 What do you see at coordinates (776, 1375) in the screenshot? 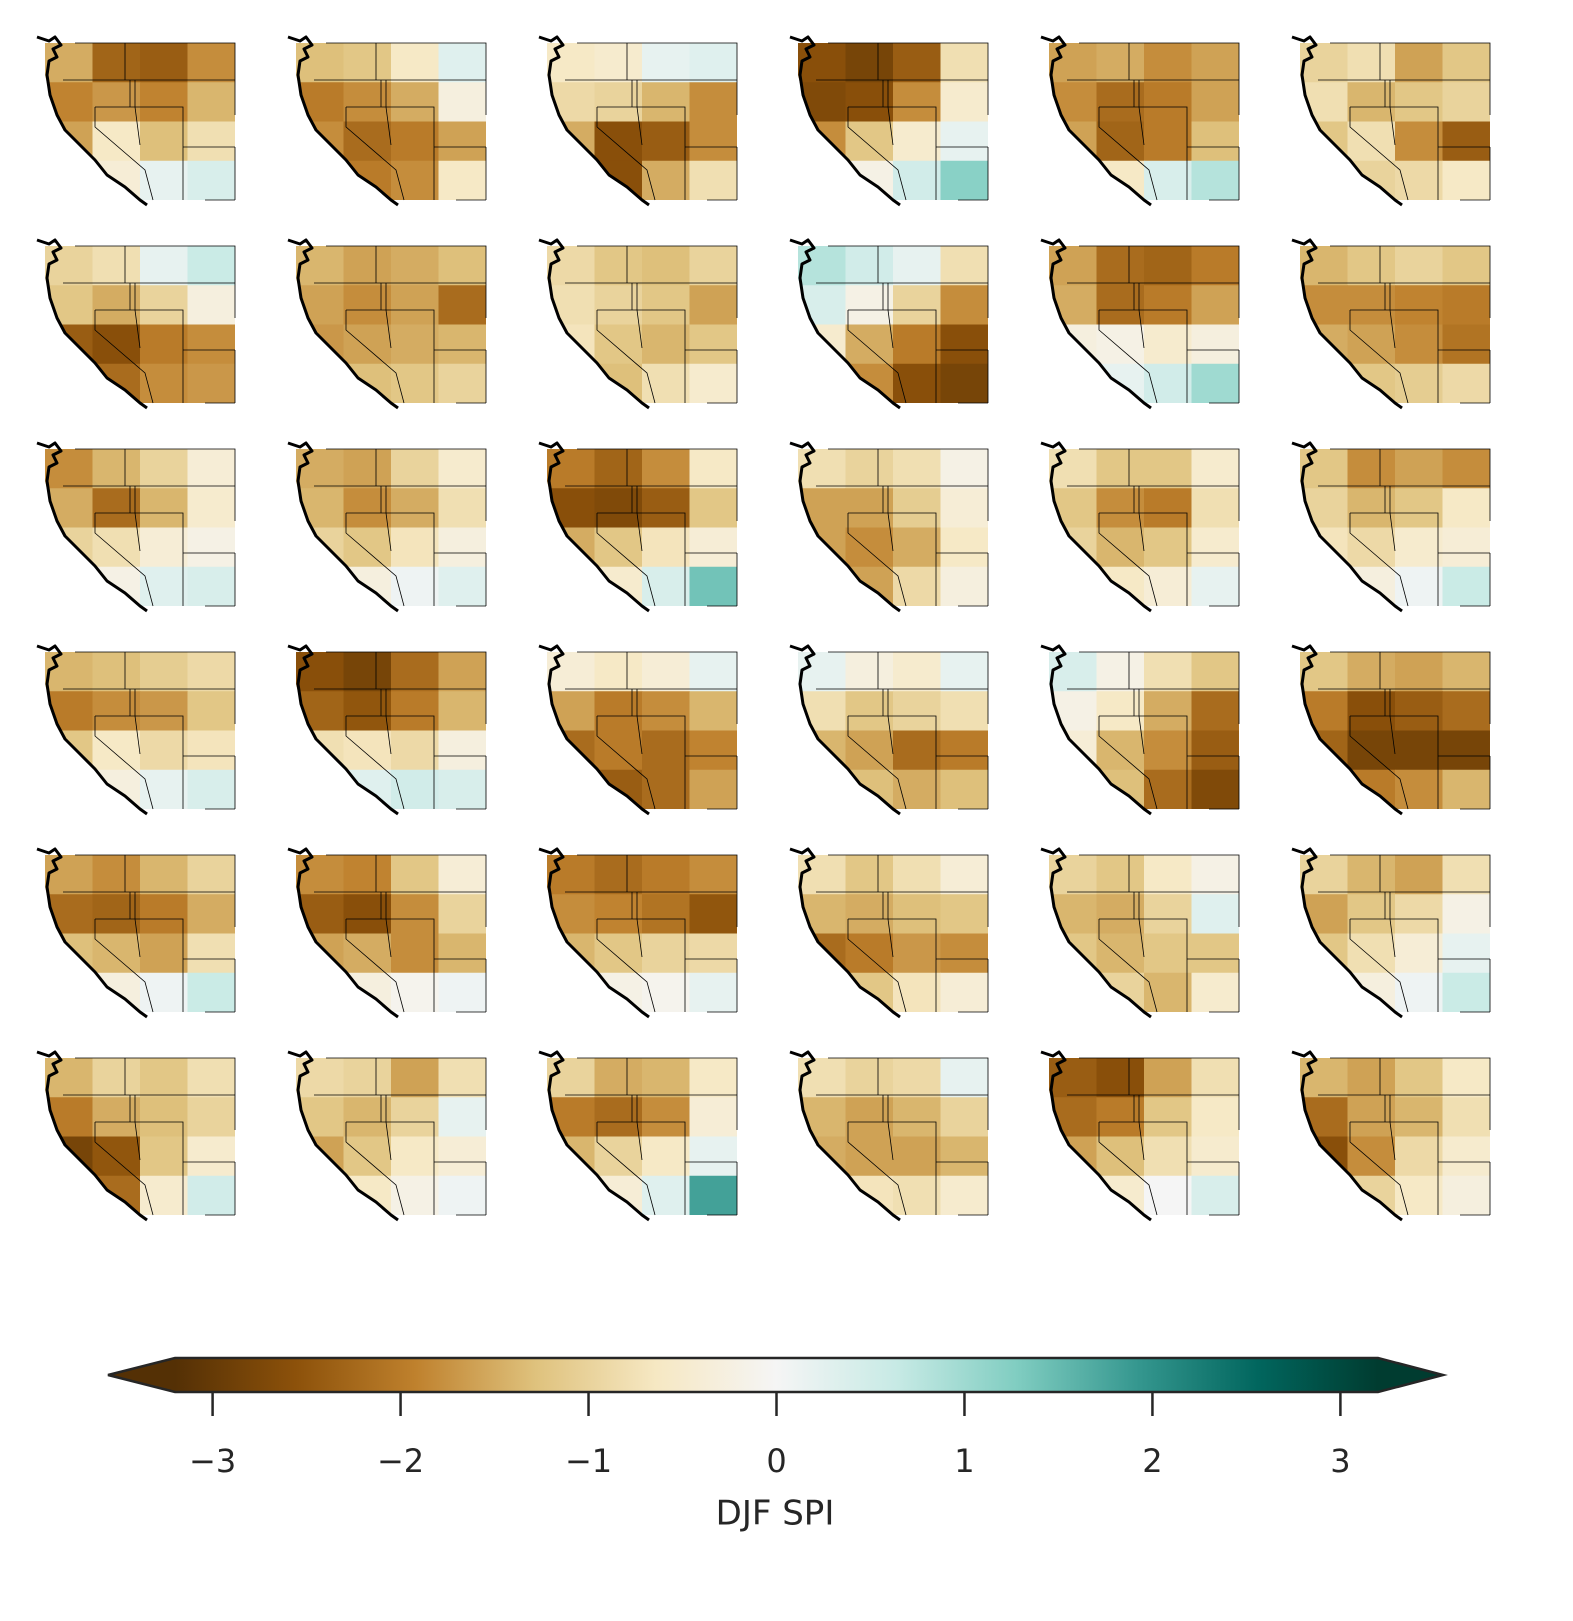
I see `colorbar` at bounding box center [776, 1375].